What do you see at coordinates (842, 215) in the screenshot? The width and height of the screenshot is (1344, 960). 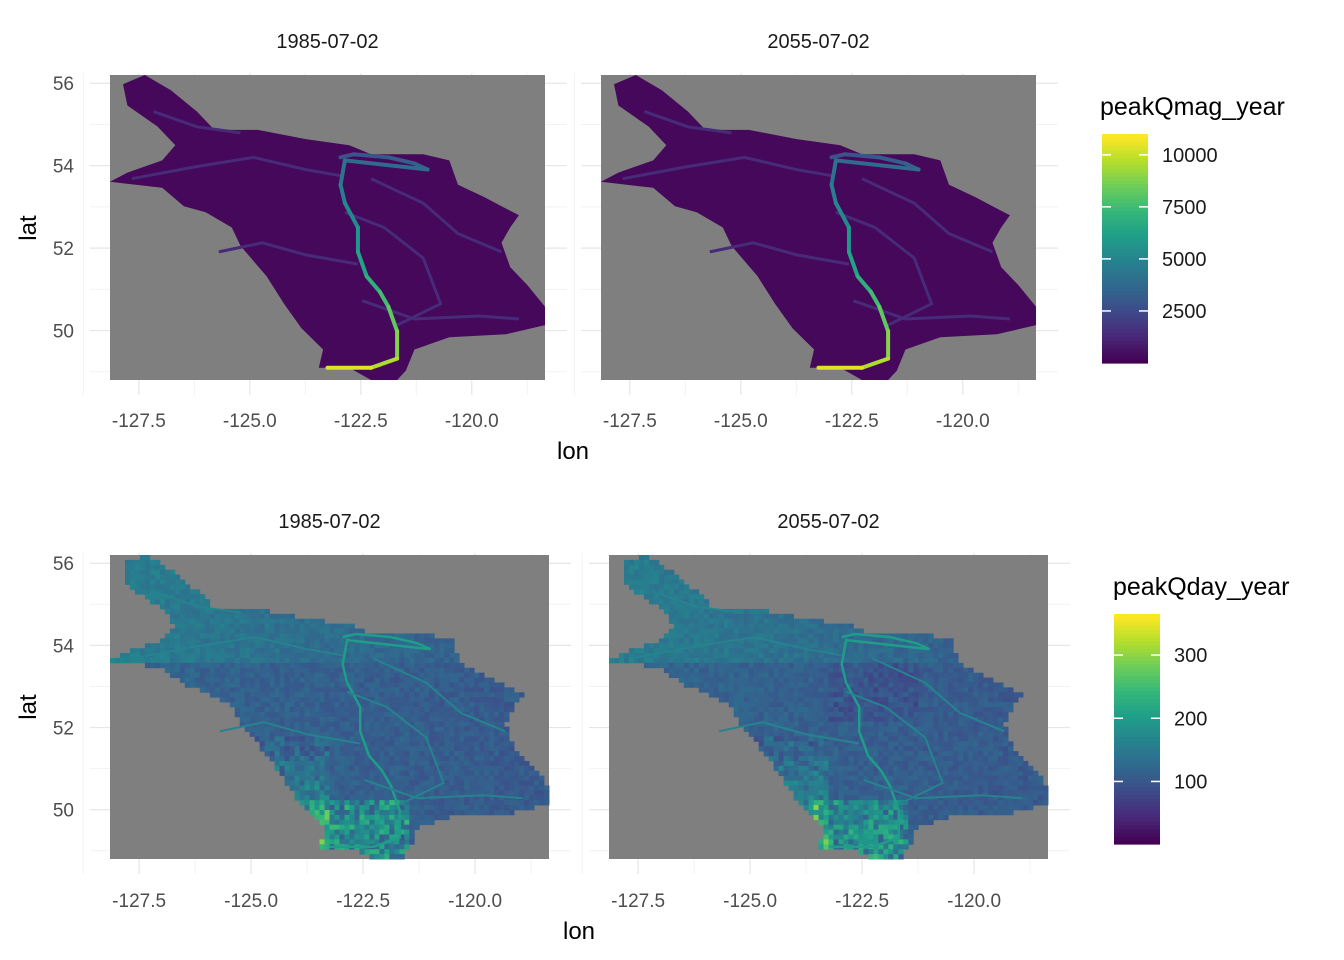 I see `main-river-segment` at bounding box center [842, 215].